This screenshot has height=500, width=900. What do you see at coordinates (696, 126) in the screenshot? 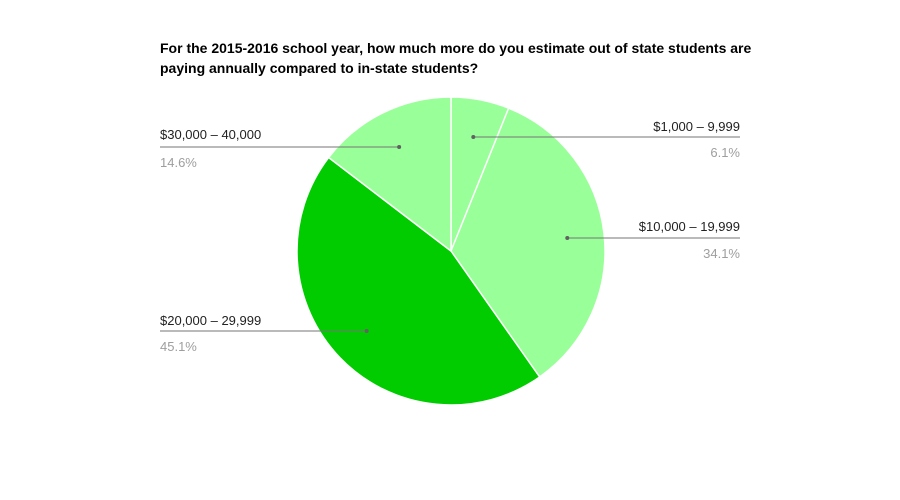
I see `slice-label: $1,000 – 9,999` at bounding box center [696, 126].